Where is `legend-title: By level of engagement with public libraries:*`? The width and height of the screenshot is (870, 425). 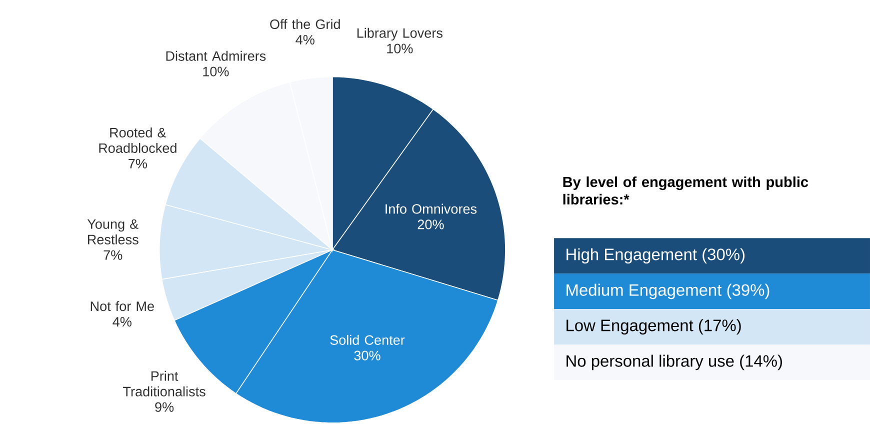
legend-title: By level of engagement with public libraries:* is located at coordinates (685, 190).